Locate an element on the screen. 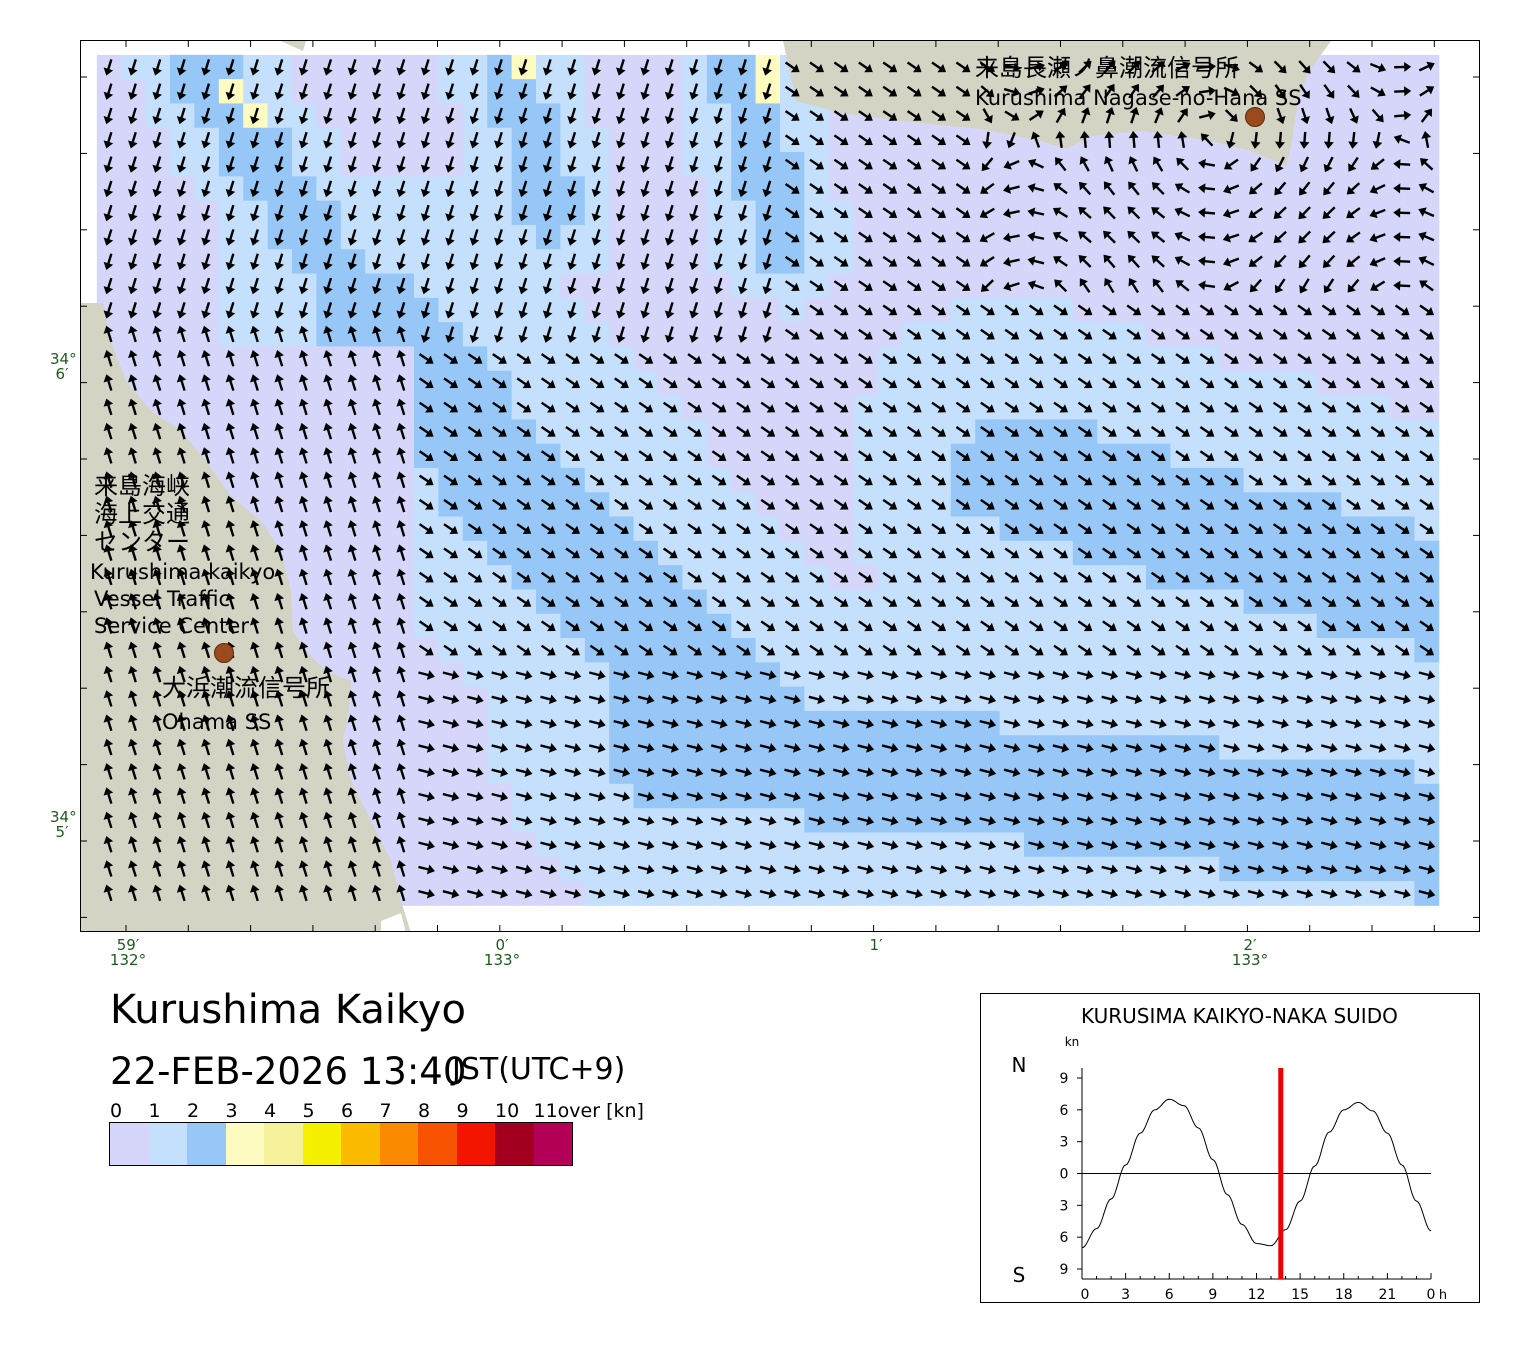 The width and height of the screenshot is (1520, 1353). x-tick-label: 3 is located at coordinates (1125, 1295).